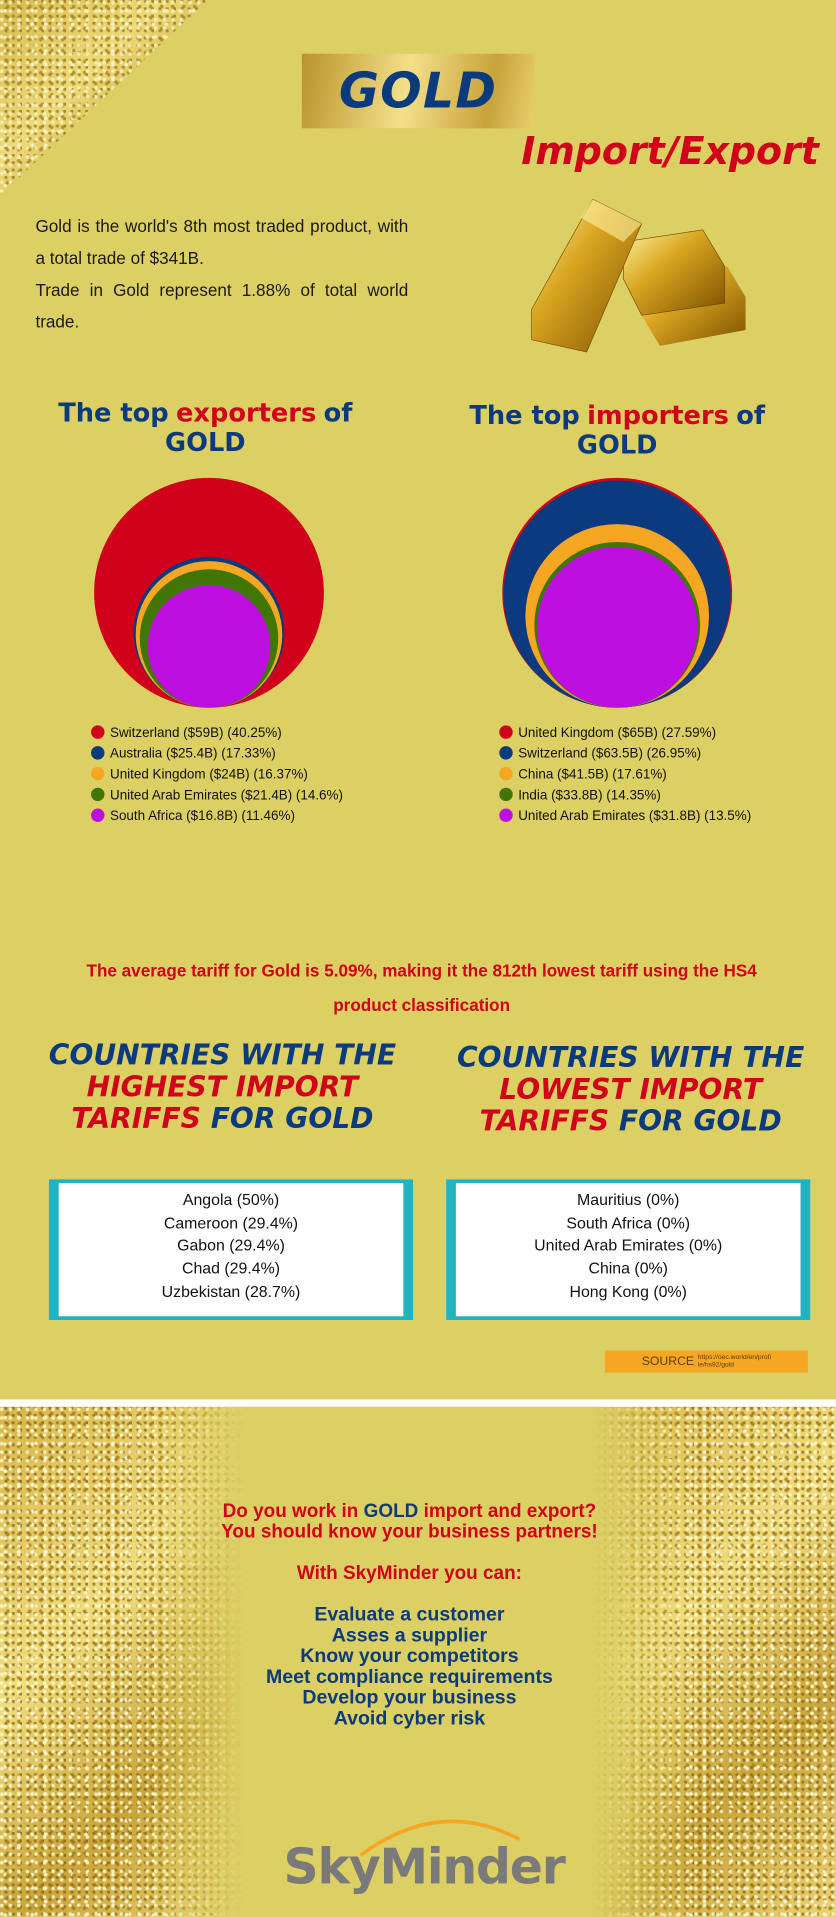  I want to click on logo-arc, so click(440, 1838).